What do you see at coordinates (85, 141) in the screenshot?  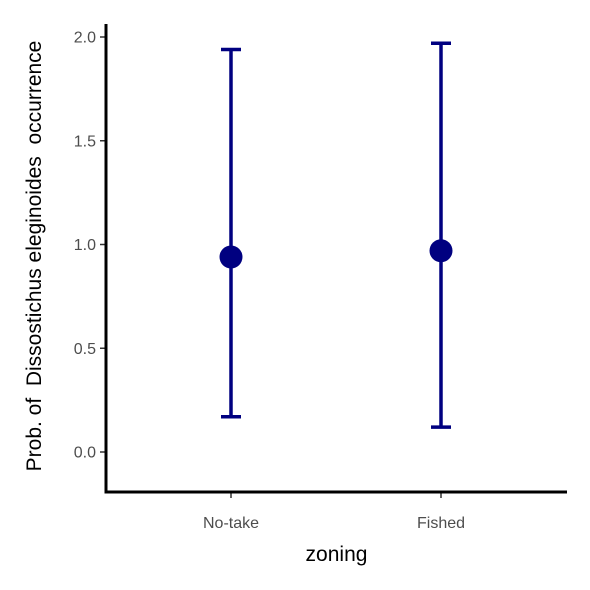 I see `y-tick-label: 1.5` at bounding box center [85, 141].